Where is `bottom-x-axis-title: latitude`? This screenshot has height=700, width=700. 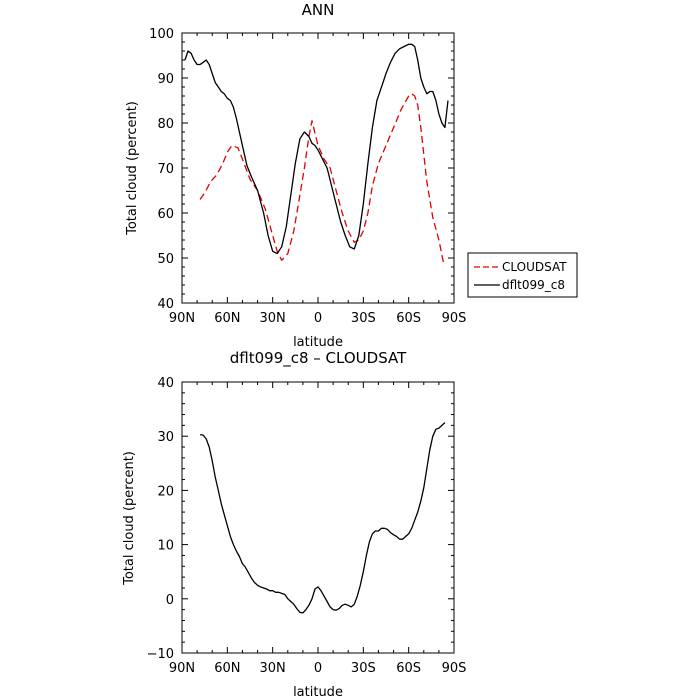
bottom-x-axis-title: latitude is located at coordinates (318, 692).